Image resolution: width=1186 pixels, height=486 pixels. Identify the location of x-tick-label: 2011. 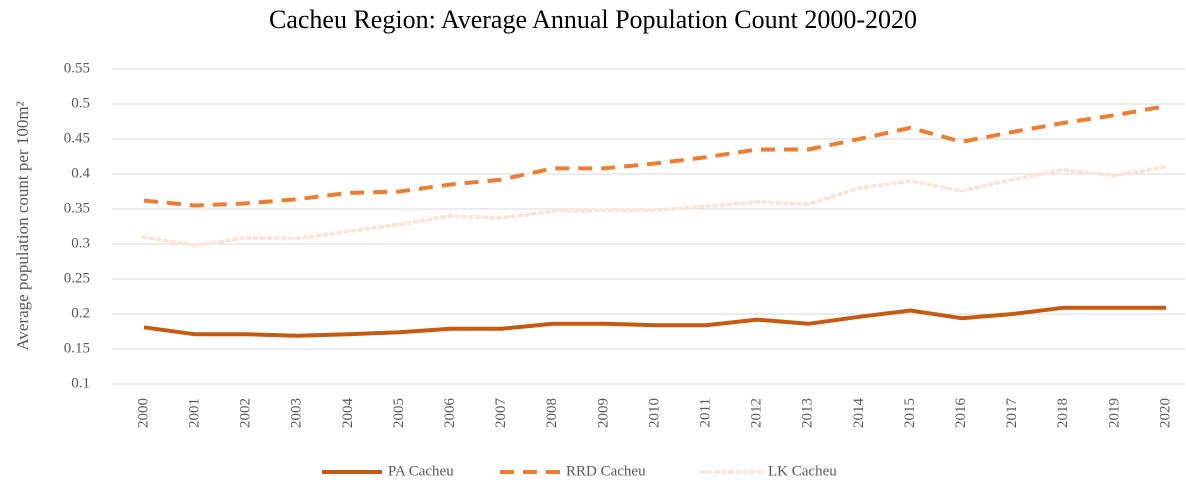
(706, 412).